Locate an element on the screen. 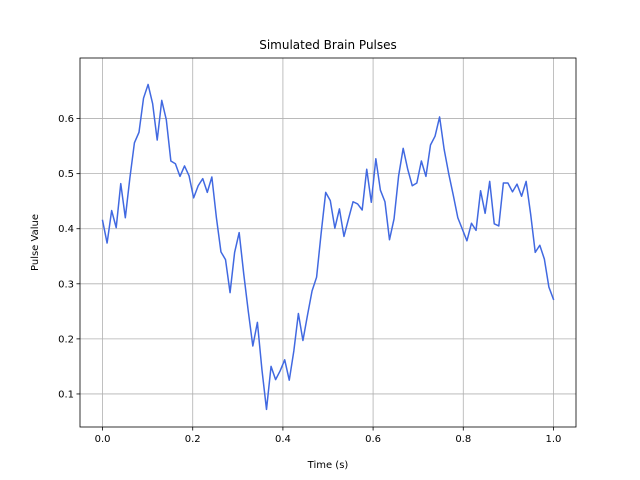 The image size is (640, 480). x-tick-label: 0.4 is located at coordinates (283, 439).